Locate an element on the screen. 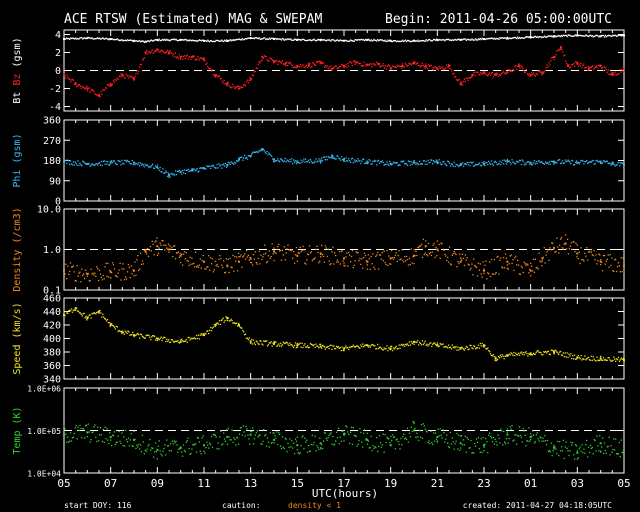 The width and height of the screenshot is (640, 512). x-tick-label: 05 is located at coordinates (63, 483).